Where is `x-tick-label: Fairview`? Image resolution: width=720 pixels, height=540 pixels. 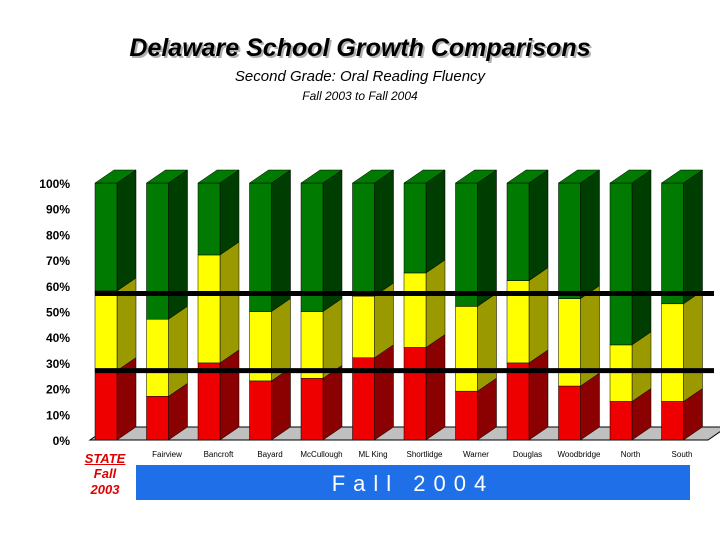
x-tick-label: Fairview is located at coordinates (167, 454).